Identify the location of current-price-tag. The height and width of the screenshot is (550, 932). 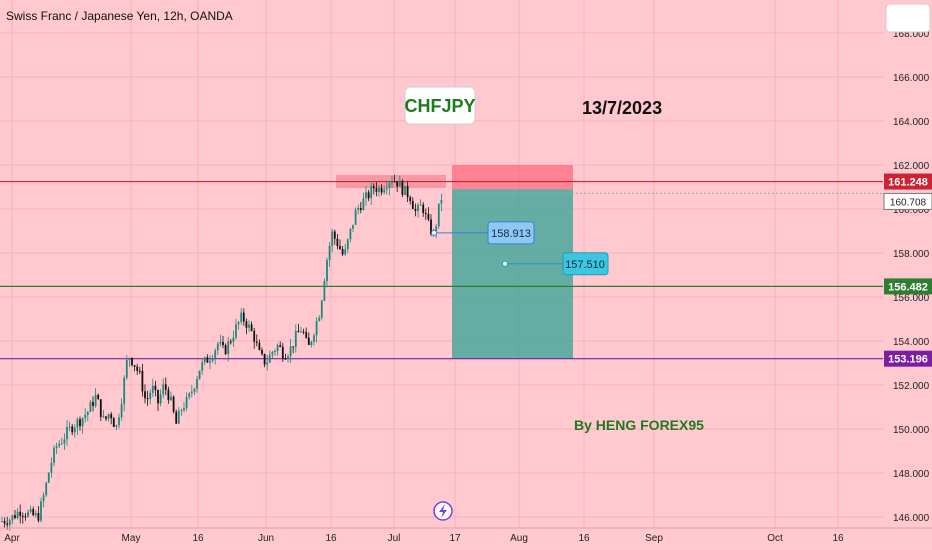
(907, 201).